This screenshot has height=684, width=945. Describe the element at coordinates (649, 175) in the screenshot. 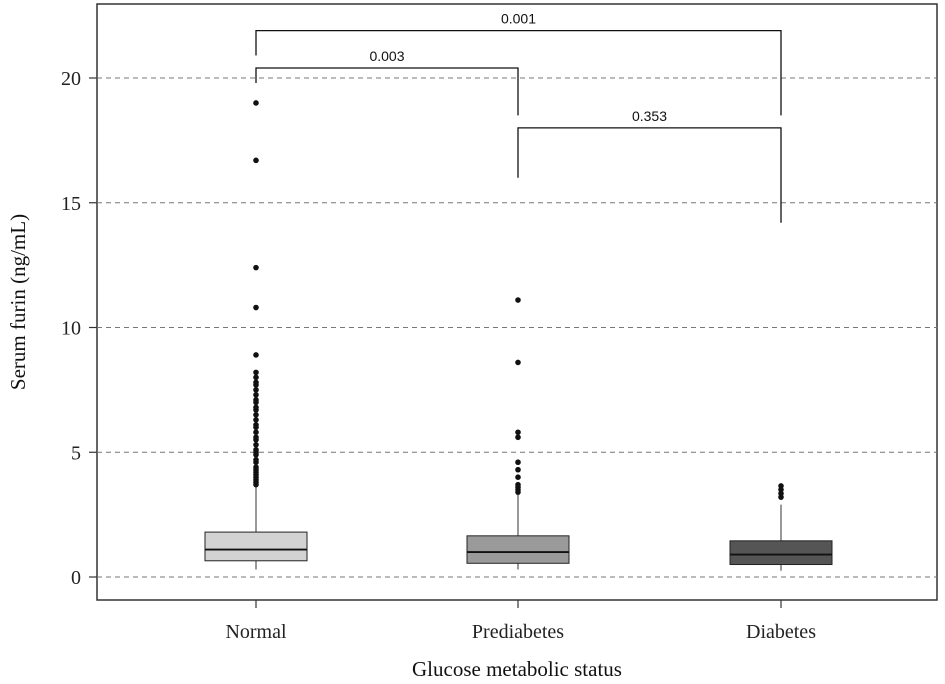

I see `bracket-prediabetes-diabetes` at that location.